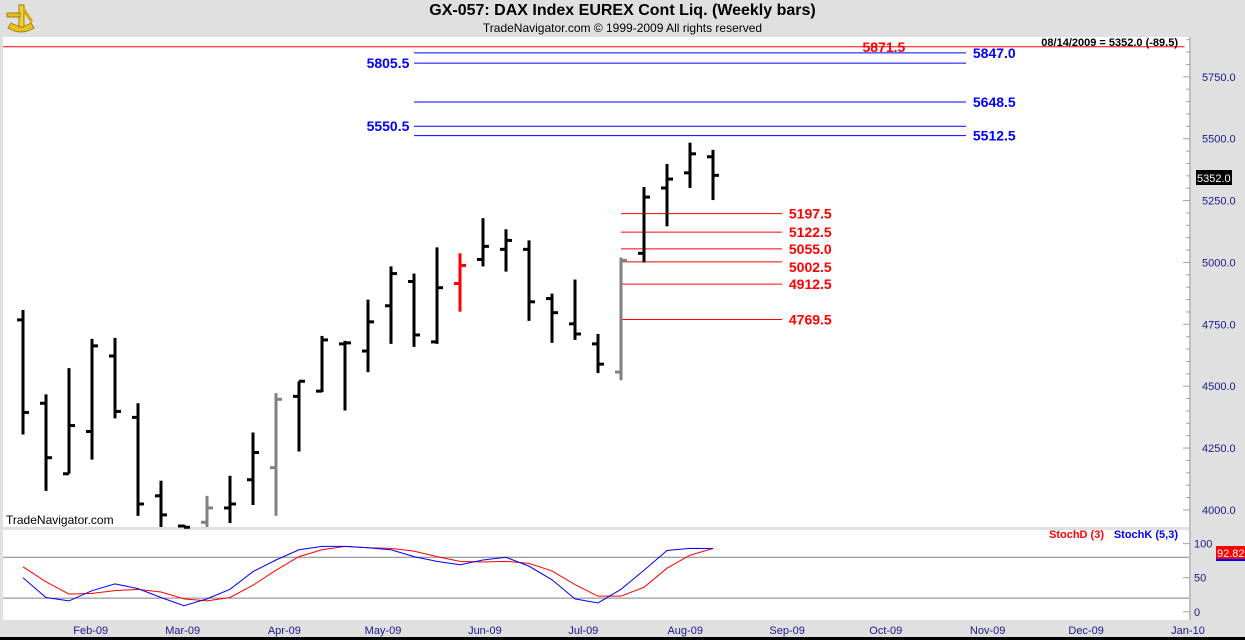  I want to click on level-label: 5871.5, so click(884, 47).